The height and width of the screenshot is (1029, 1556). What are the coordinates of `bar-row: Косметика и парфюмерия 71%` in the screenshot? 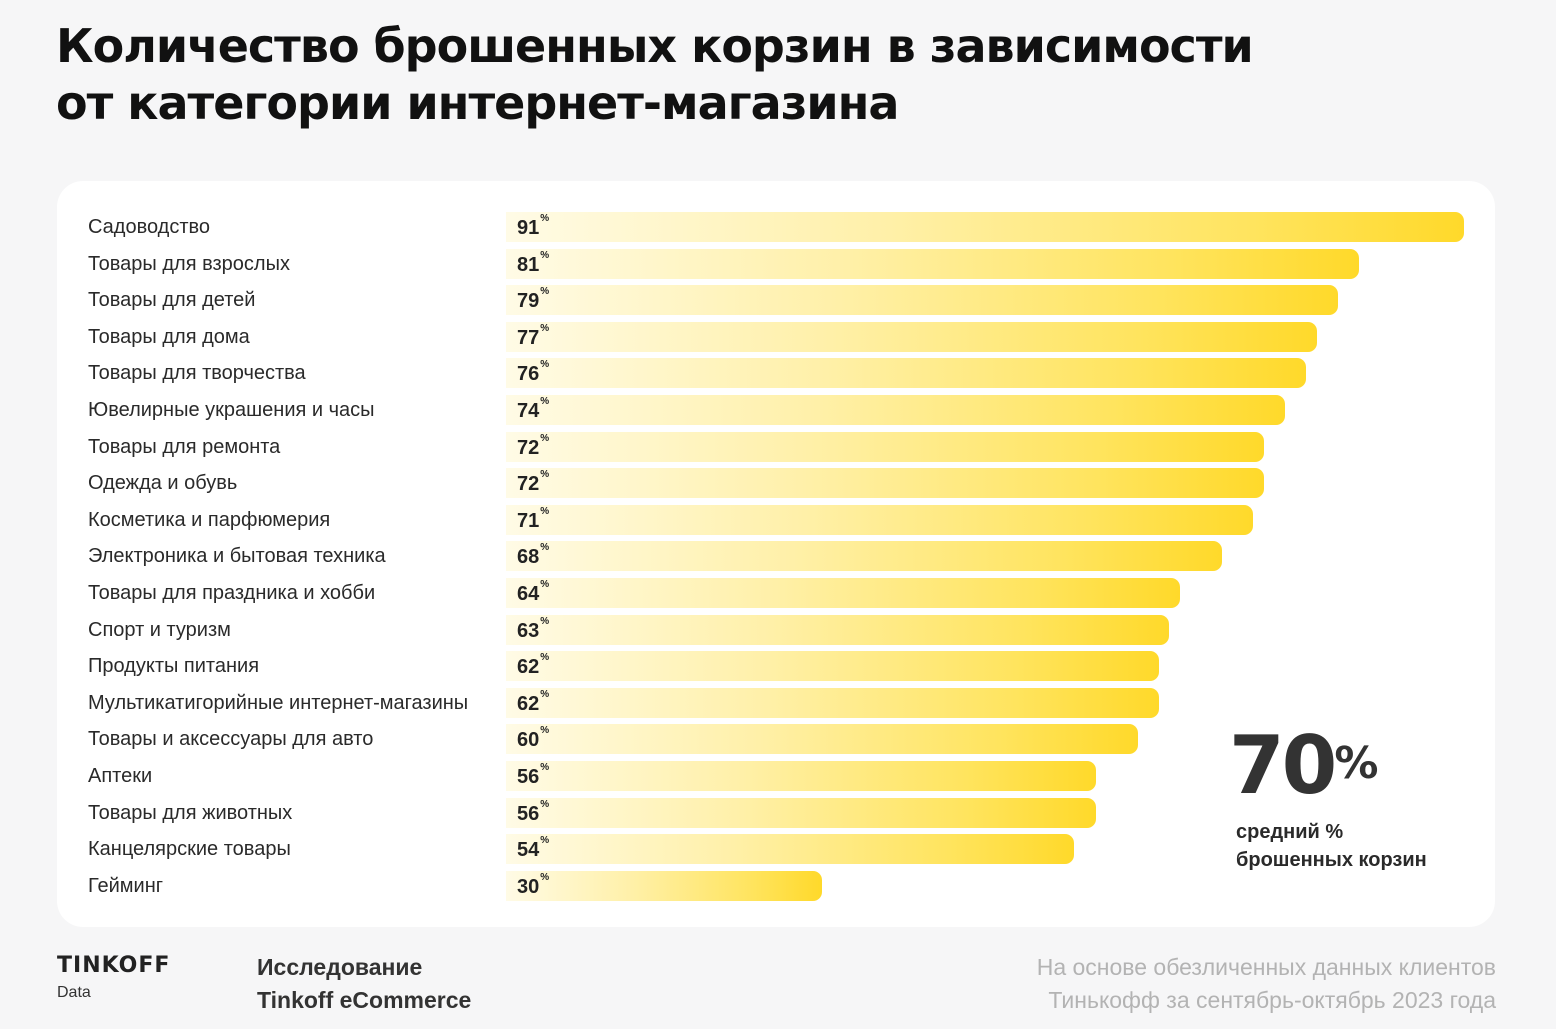 It's located at (776, 519).